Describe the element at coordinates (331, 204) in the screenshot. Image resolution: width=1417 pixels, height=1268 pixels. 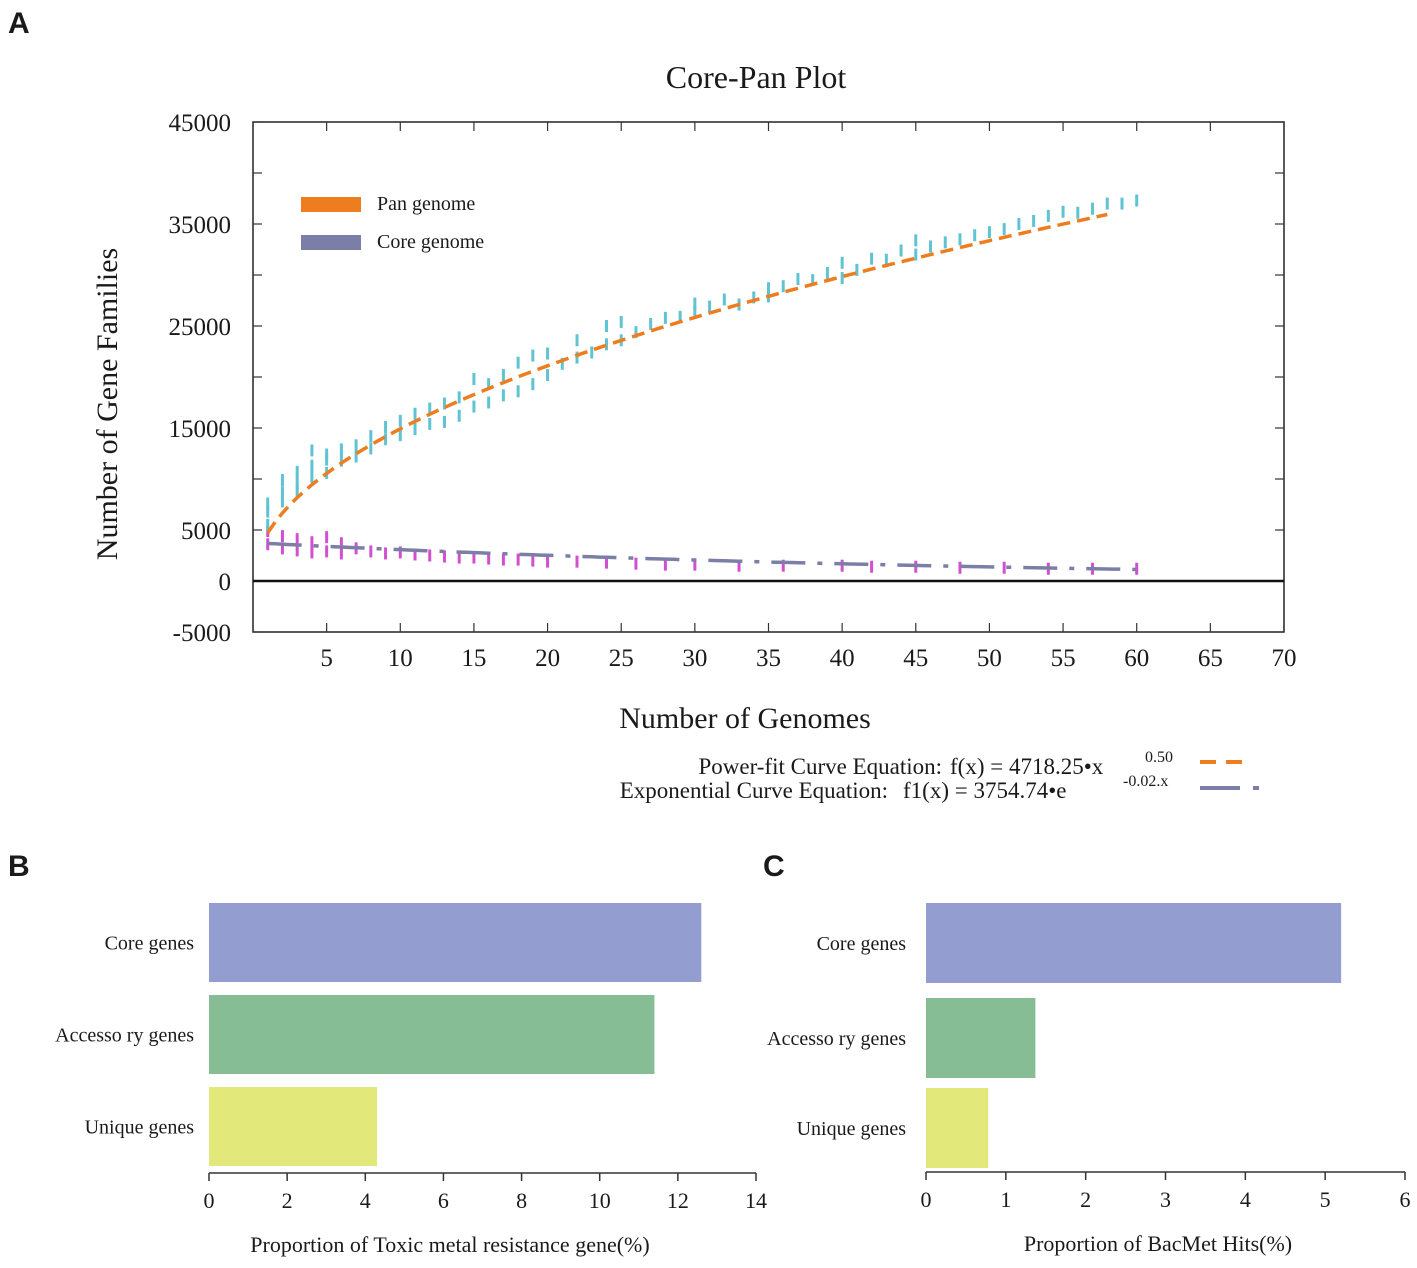
I see `legend-swatch-pan` at that location.